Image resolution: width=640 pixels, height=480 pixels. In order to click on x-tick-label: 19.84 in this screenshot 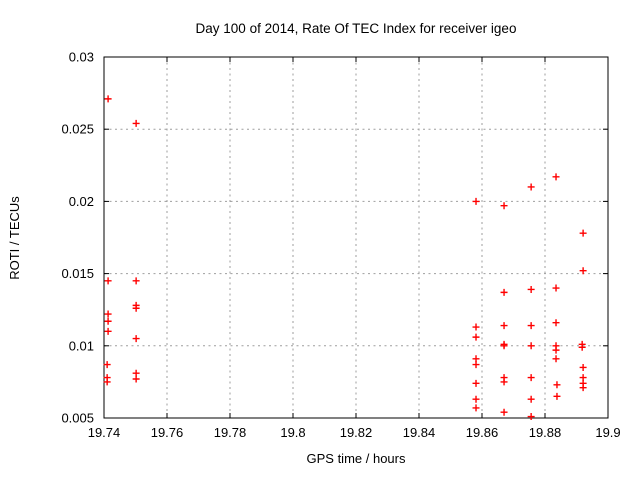, I will do `click(419, 432)`.